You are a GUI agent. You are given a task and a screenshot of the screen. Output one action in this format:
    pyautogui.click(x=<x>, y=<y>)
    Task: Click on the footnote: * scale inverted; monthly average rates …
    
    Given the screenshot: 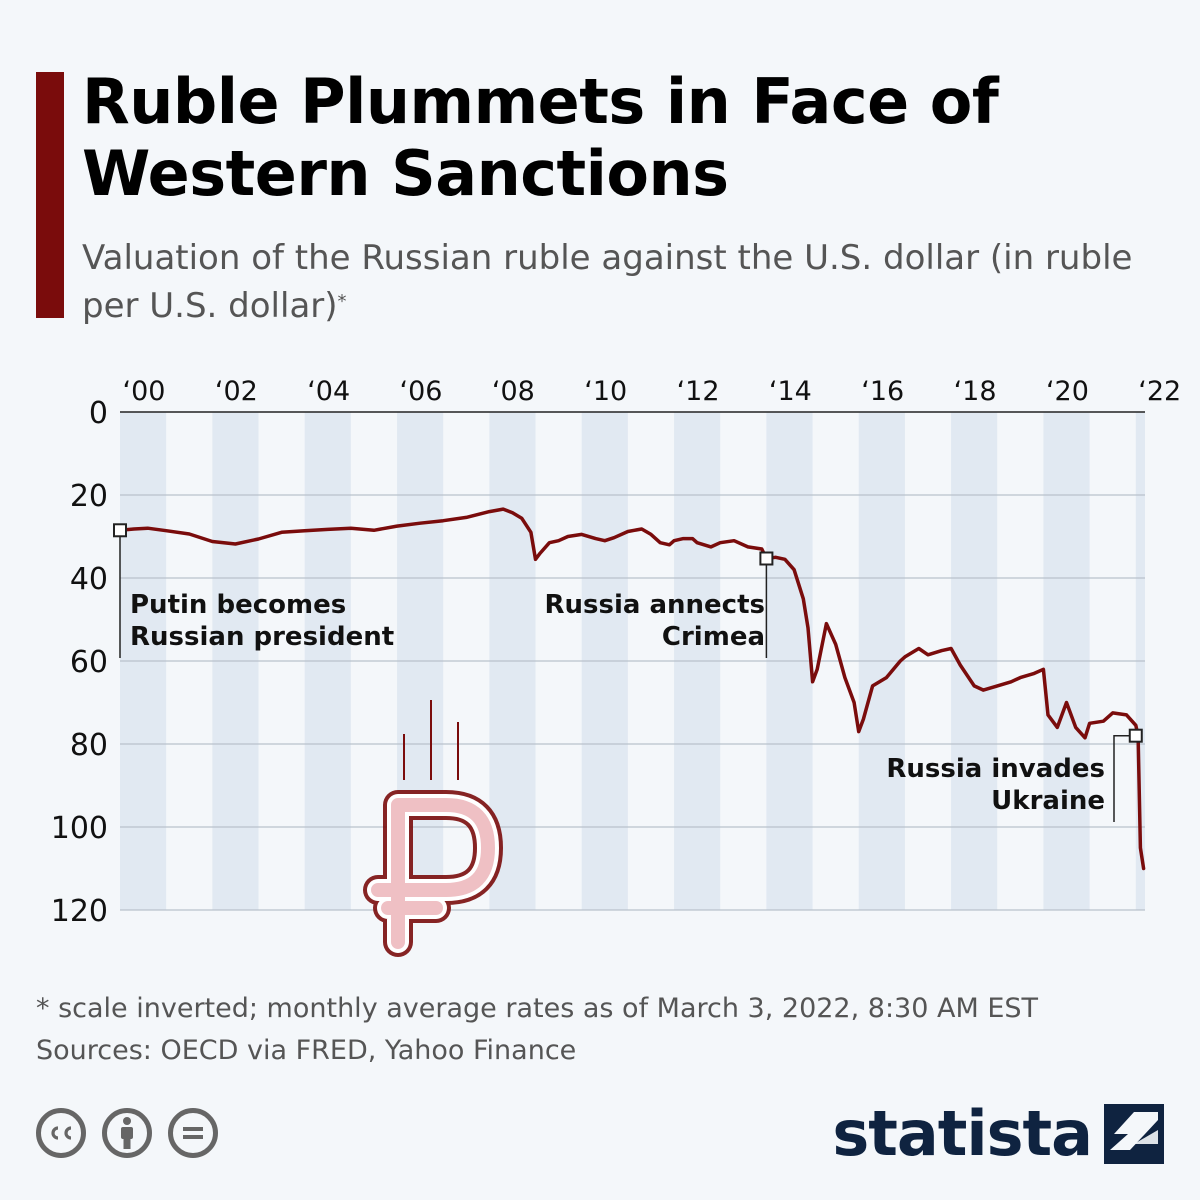 What is the action you would take?
    pyautogui.click(x=596, y=1030)
    